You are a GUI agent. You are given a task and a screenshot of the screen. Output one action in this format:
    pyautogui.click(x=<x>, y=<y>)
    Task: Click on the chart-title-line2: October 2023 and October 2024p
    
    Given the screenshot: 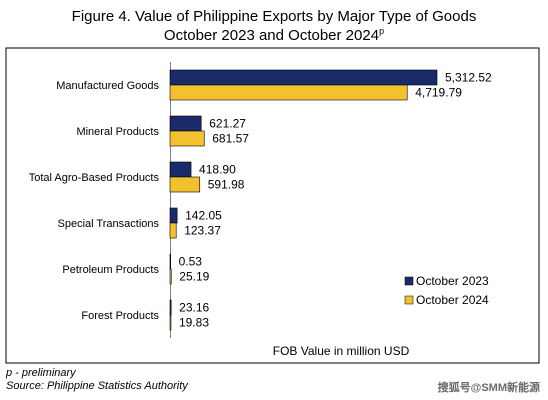 What is the action you would take?
    pyautogui.click(x=274, y=36)
    